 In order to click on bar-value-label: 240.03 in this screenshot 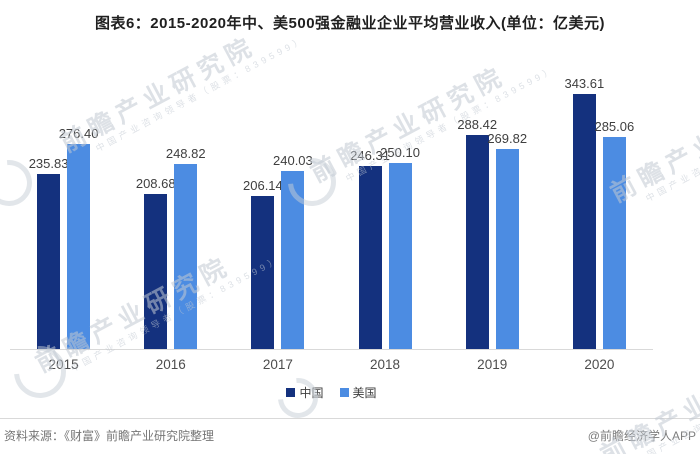, I will do `click(293, 160)`.